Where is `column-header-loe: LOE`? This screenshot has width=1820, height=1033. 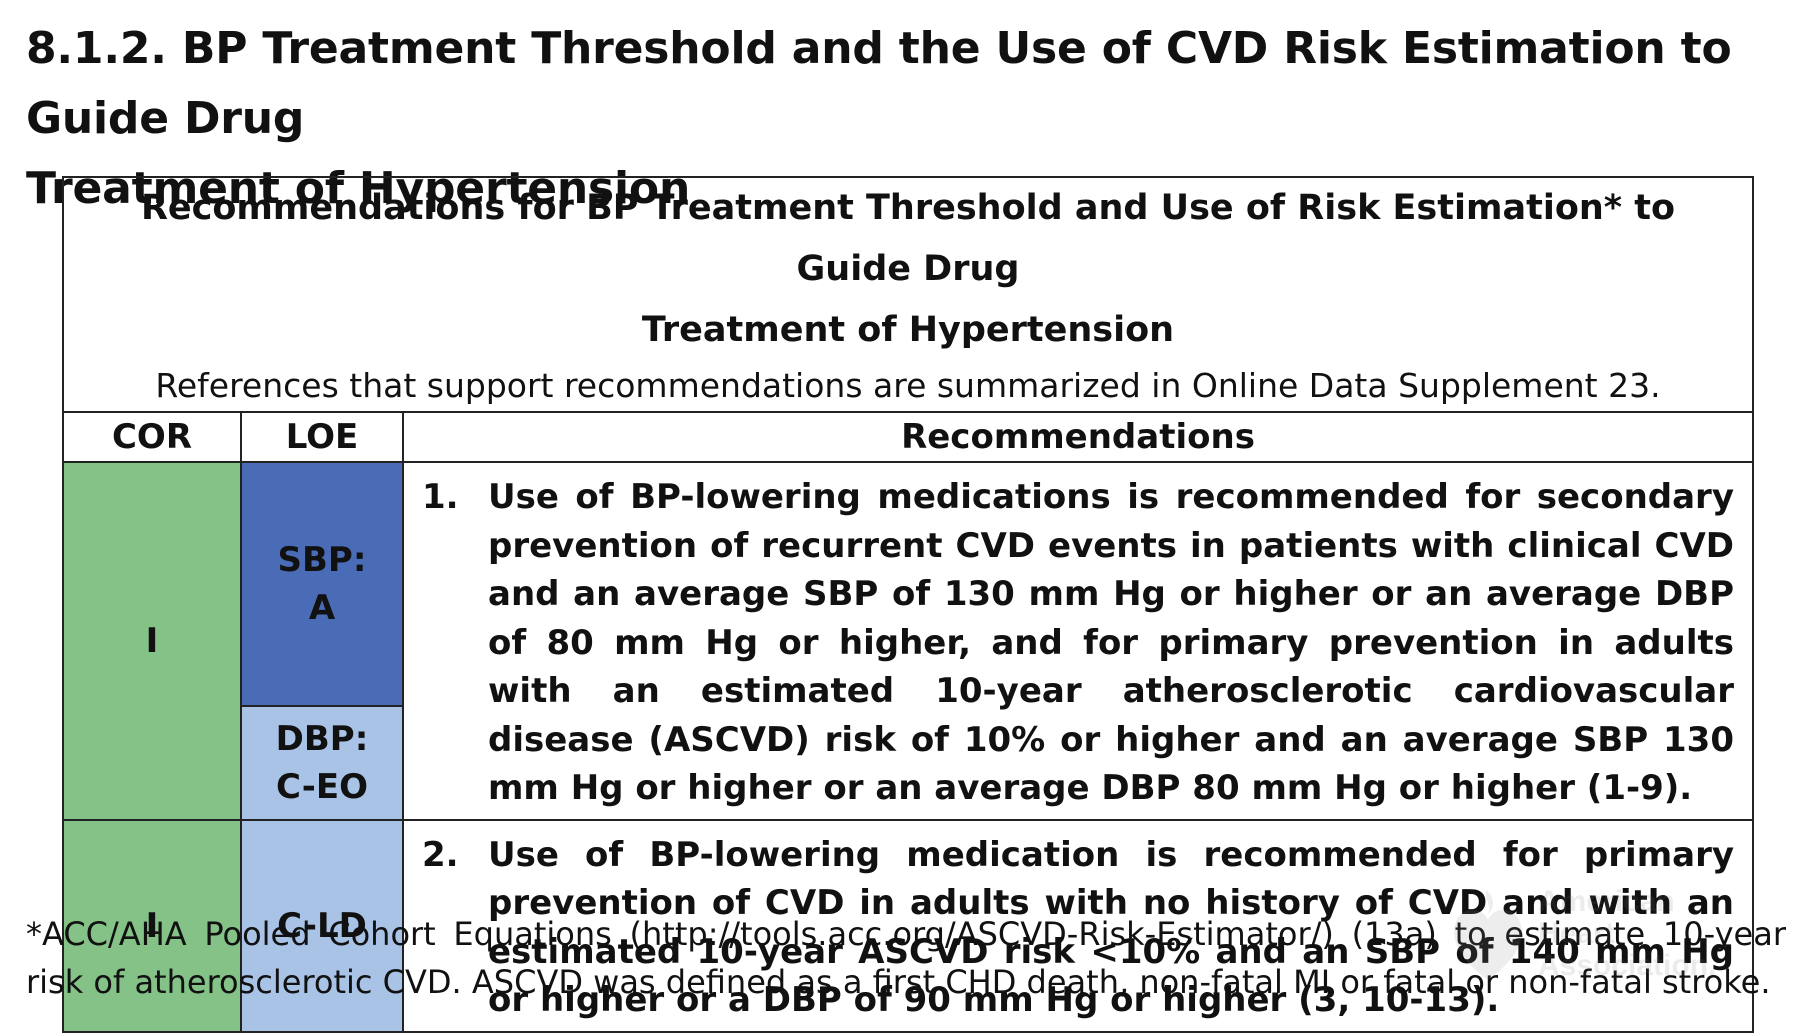
column-header-loe: LOE is located at coordinates (322, 437).